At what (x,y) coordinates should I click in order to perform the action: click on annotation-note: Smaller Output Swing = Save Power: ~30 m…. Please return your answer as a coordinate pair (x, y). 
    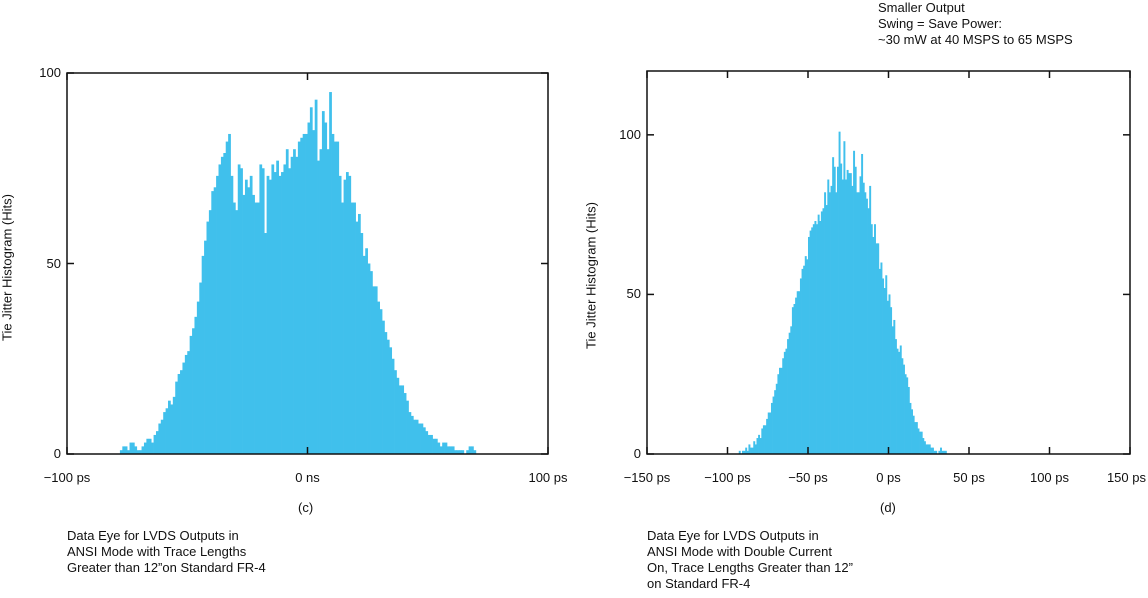
    Looking at the image, I should click on (975, 24).